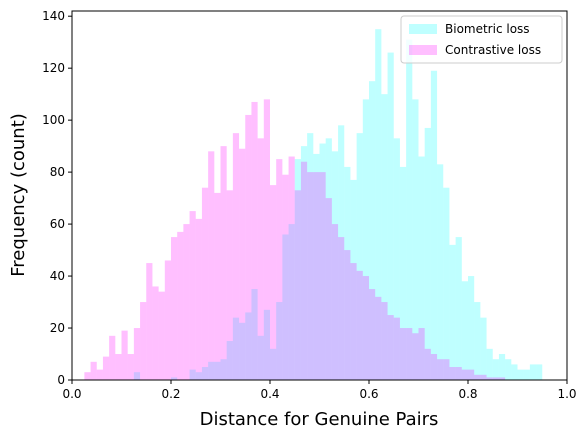 The width and height of the screenshot is (588, 439). Describe the element at coordinates (566, 394) in the screenshot. I see `x-tick-label: 1.0` at that location.